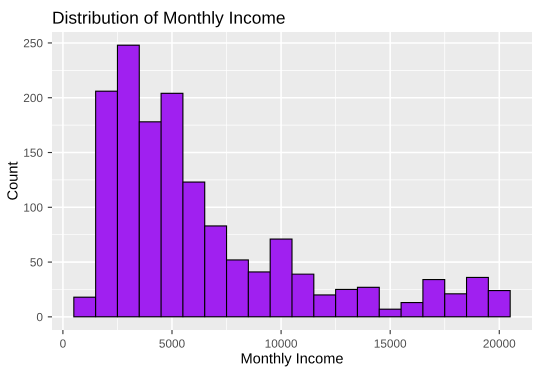  Describe the element at coordinates (33, 43) in the screenshot. I see `y-tick-label: 250` at that location.